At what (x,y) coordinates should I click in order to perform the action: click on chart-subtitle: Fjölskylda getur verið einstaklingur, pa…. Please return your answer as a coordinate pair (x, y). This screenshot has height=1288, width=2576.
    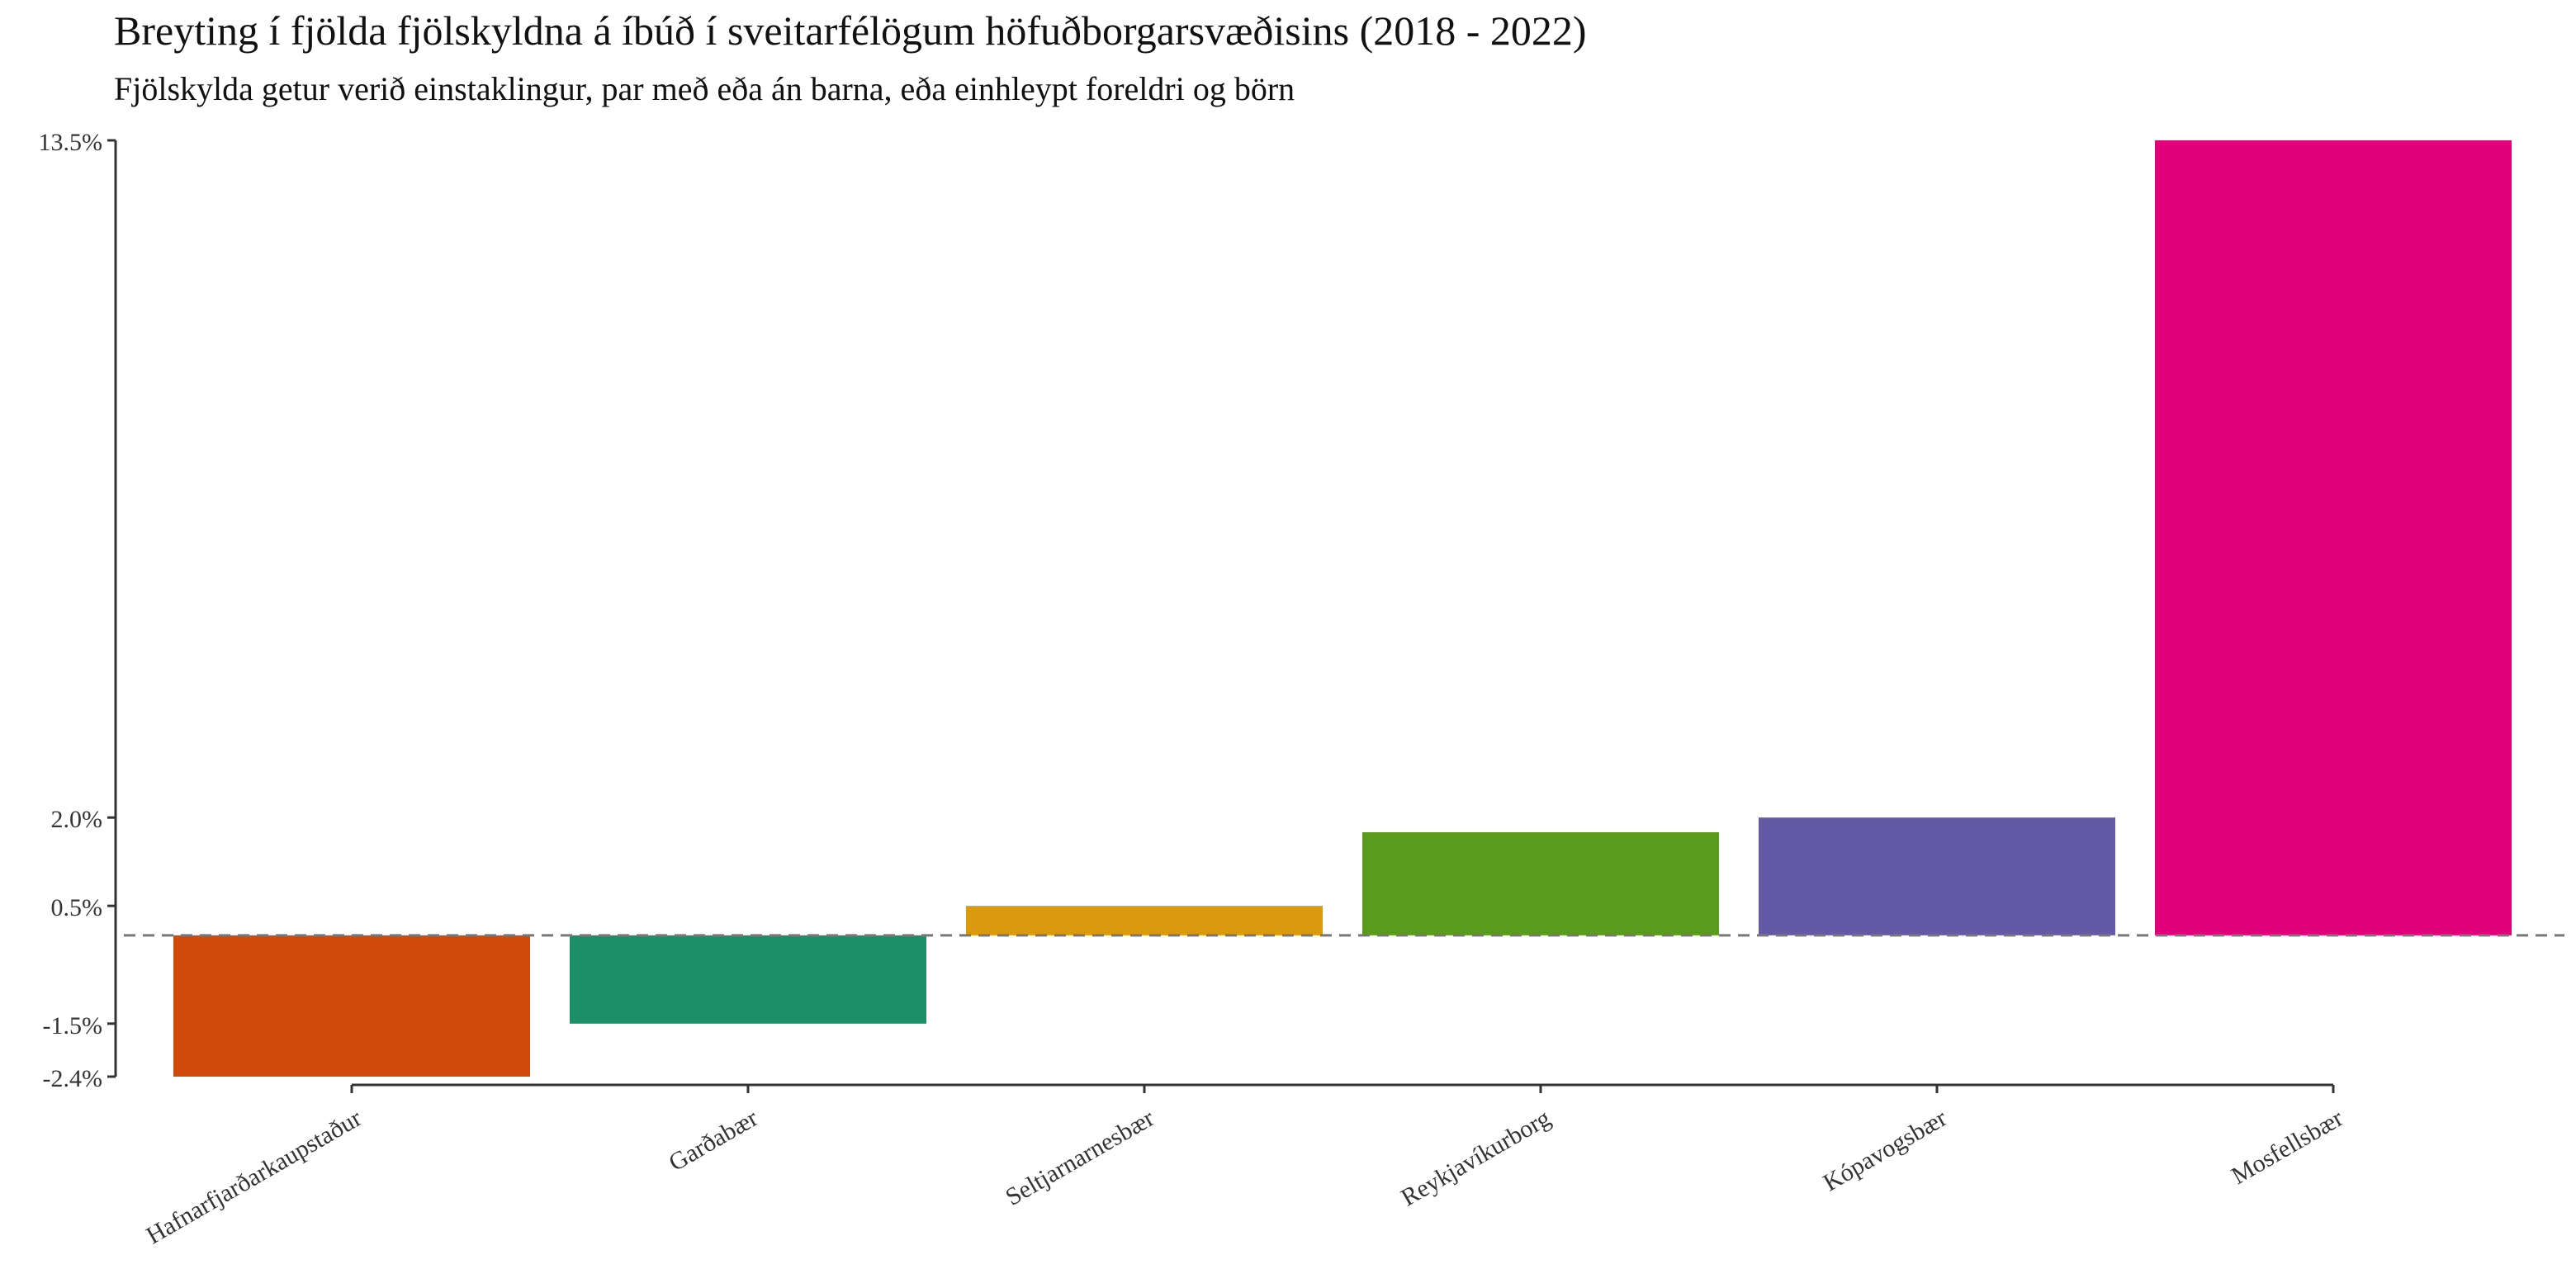
    Looking at the image, I should click on (704, 88).